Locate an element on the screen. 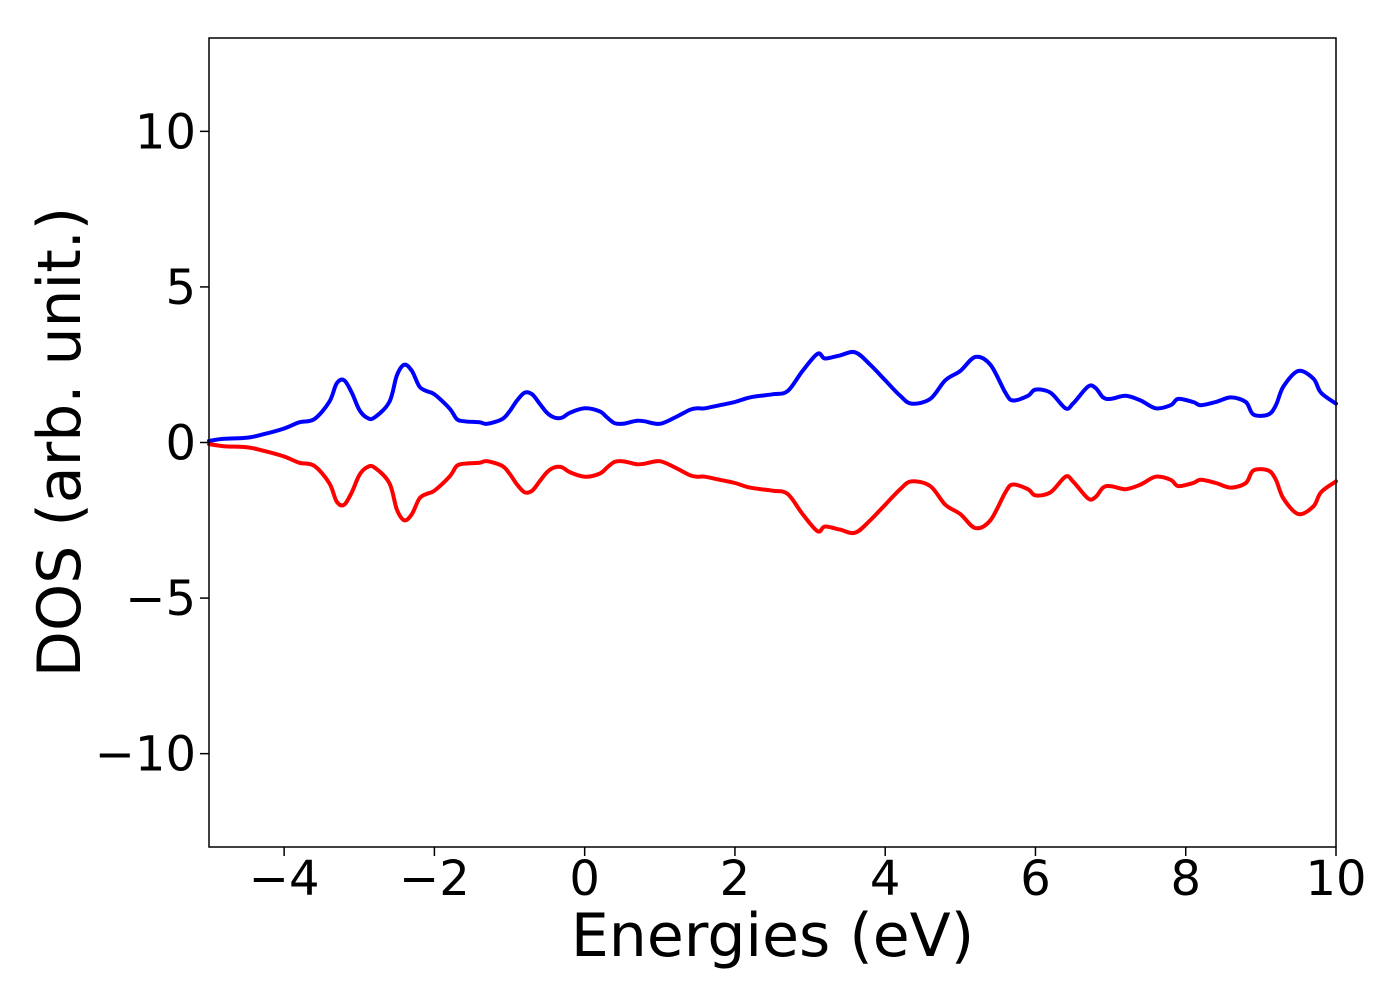 Image resolution: width=1400 pixels, height=1005 pixels. x-axis-title: Energies (eV) is located at coordinates (772, 936).